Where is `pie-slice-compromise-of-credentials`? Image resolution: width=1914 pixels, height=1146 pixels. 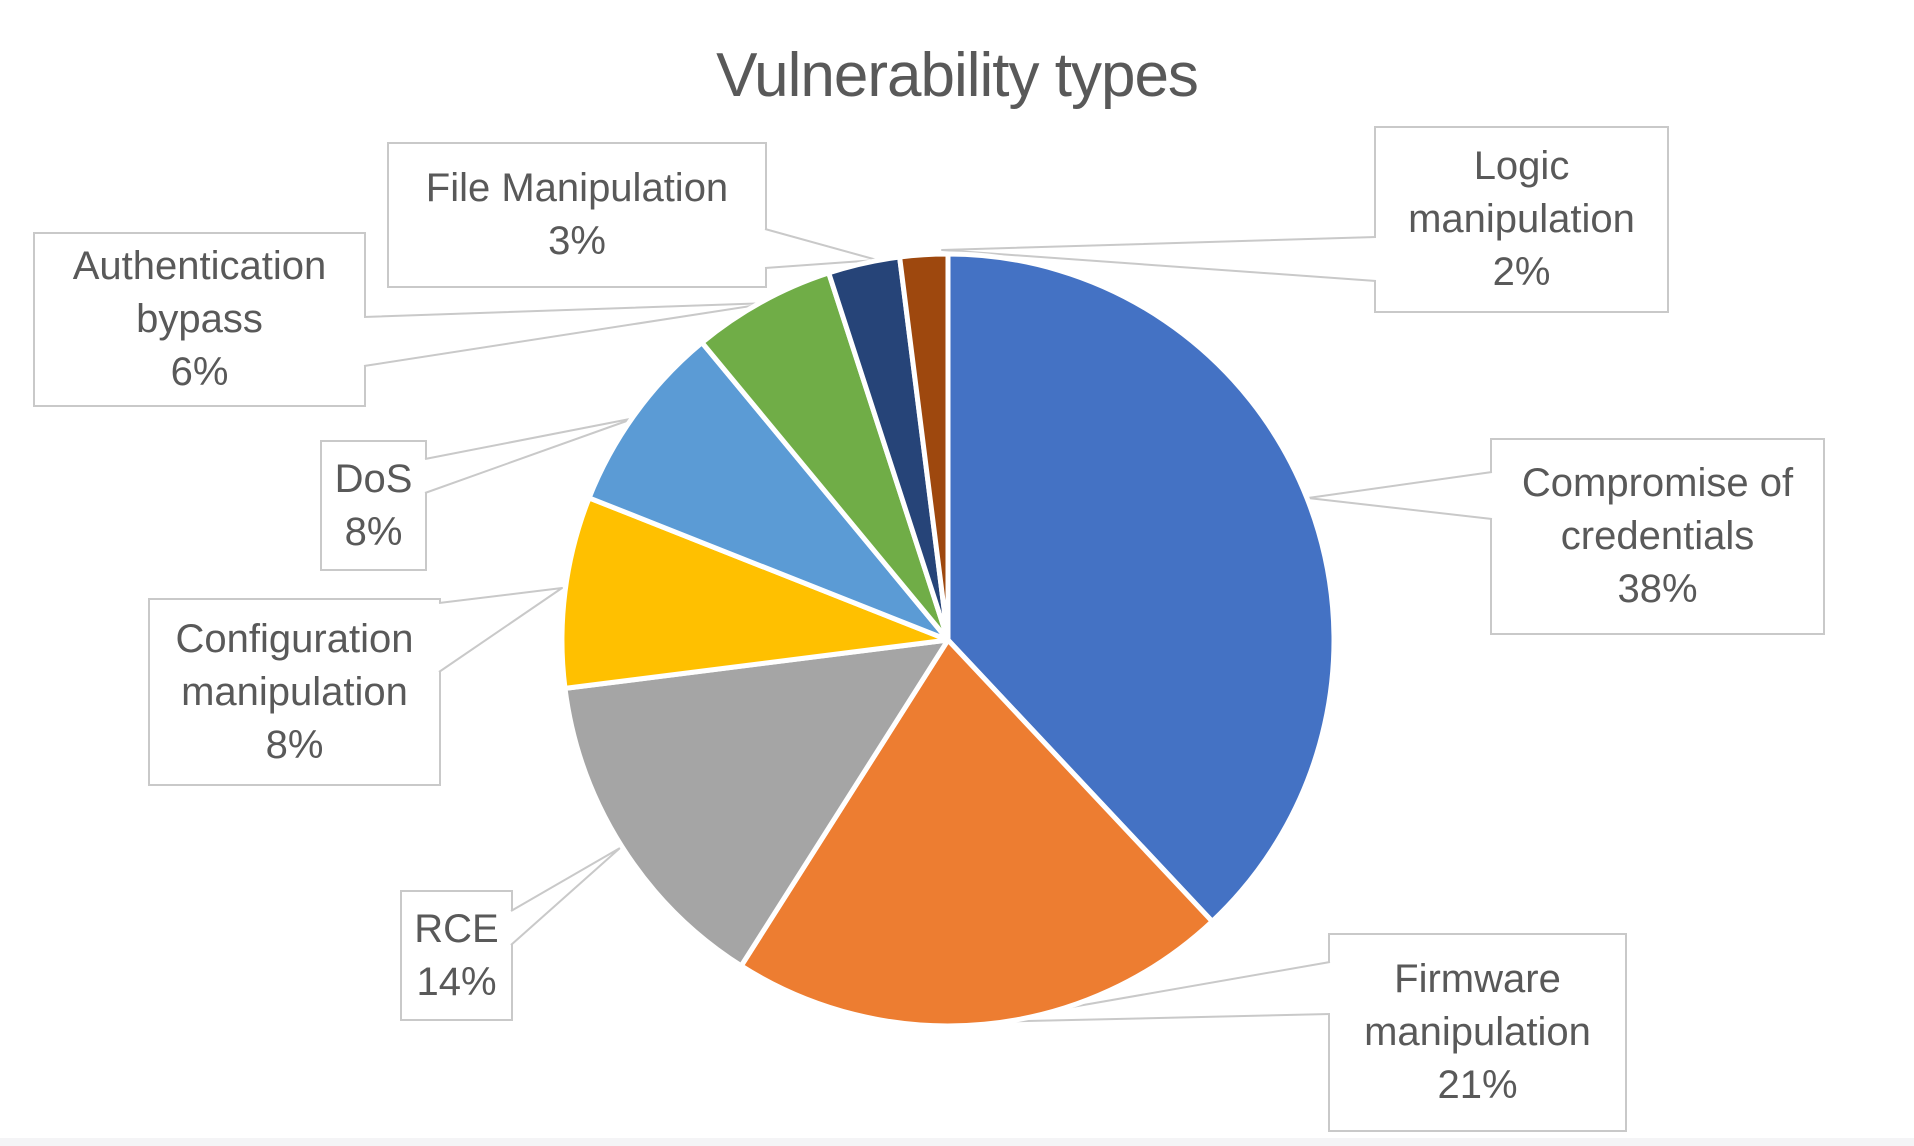
pie-slice-compromise-of-credentials is located at coordinates (1141, 587).